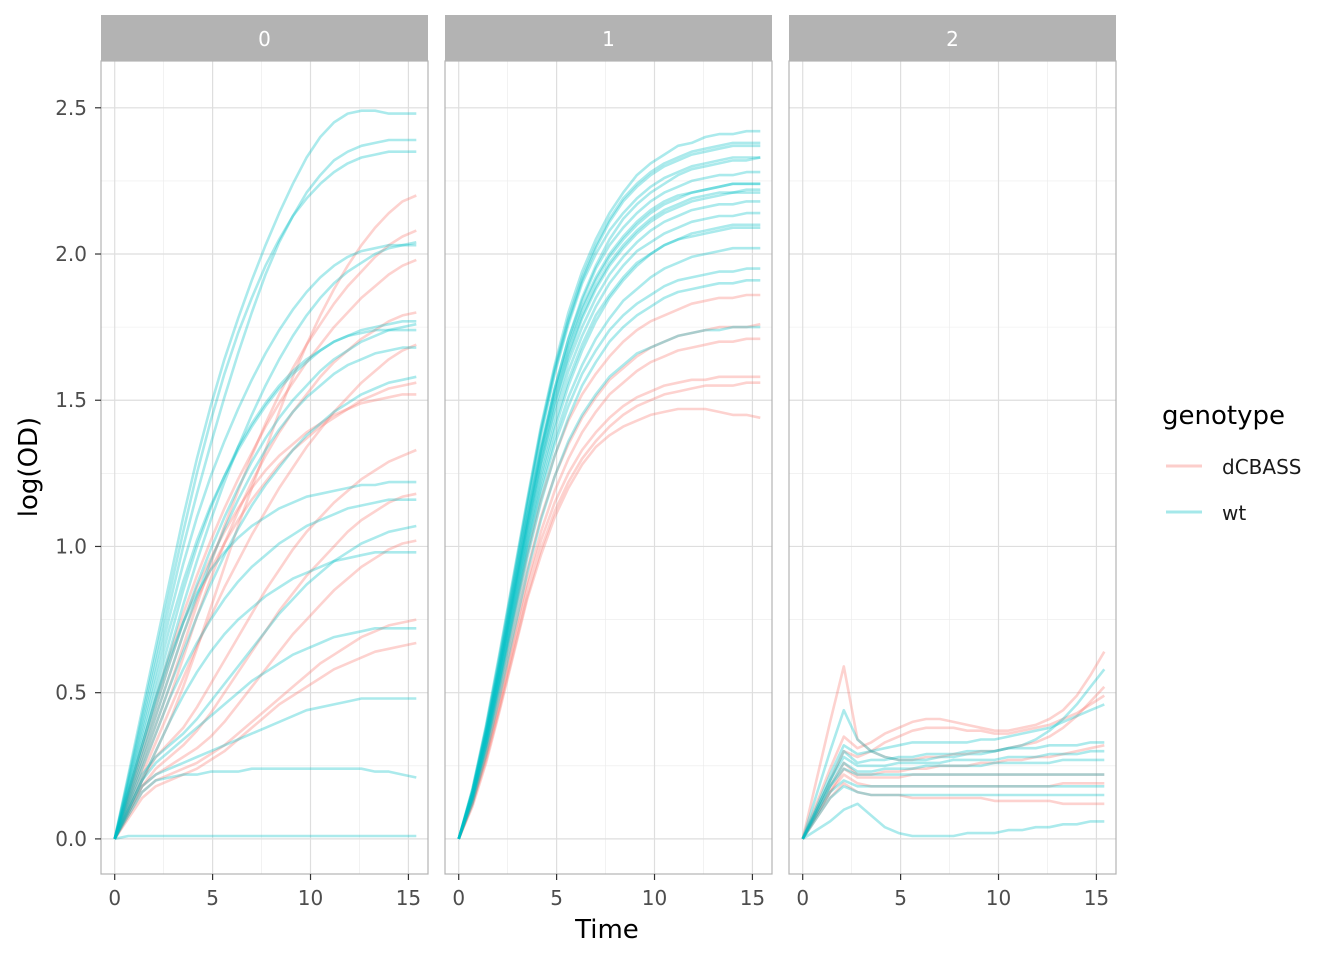 Image resolution: width=1344 pixels, height=960 pixels. I want to click on y-tick-label: 0.5, so click(71, 693).